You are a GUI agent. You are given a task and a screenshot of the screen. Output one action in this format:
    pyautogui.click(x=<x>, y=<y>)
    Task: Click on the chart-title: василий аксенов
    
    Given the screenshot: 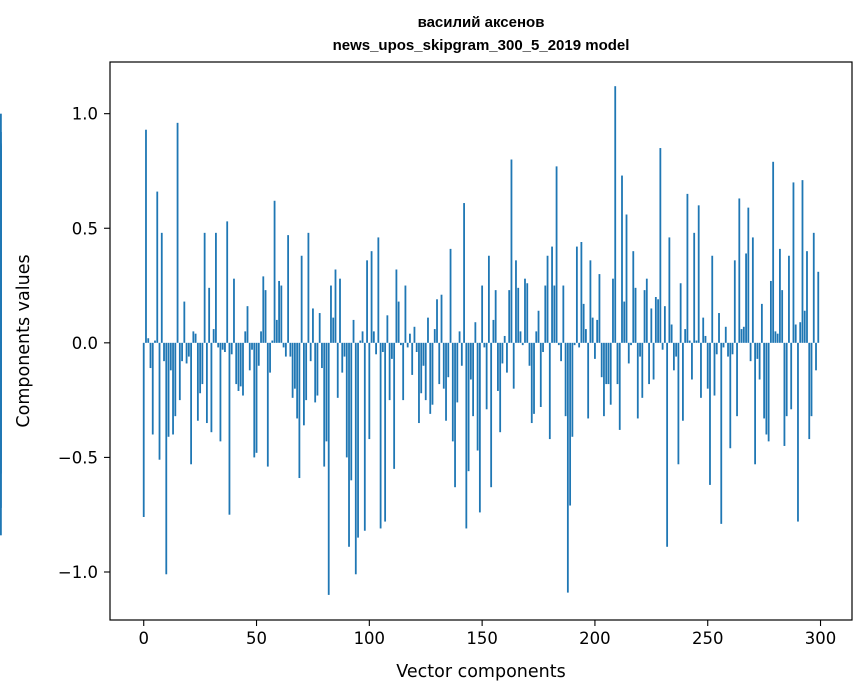 What is the action you would take?
    pyautogui.click(x=481, y=22)
    